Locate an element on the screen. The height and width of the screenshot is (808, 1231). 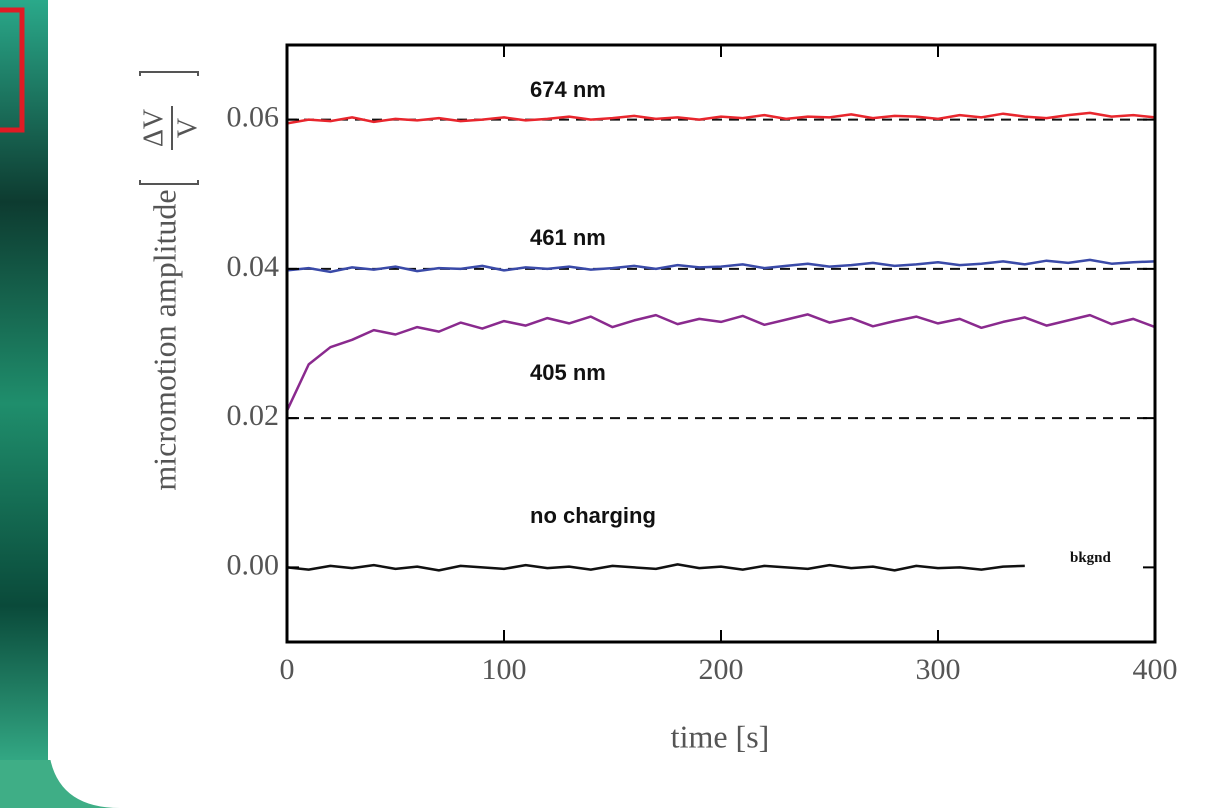
x-tick-label: 100 is located at coordinates (504, 669).